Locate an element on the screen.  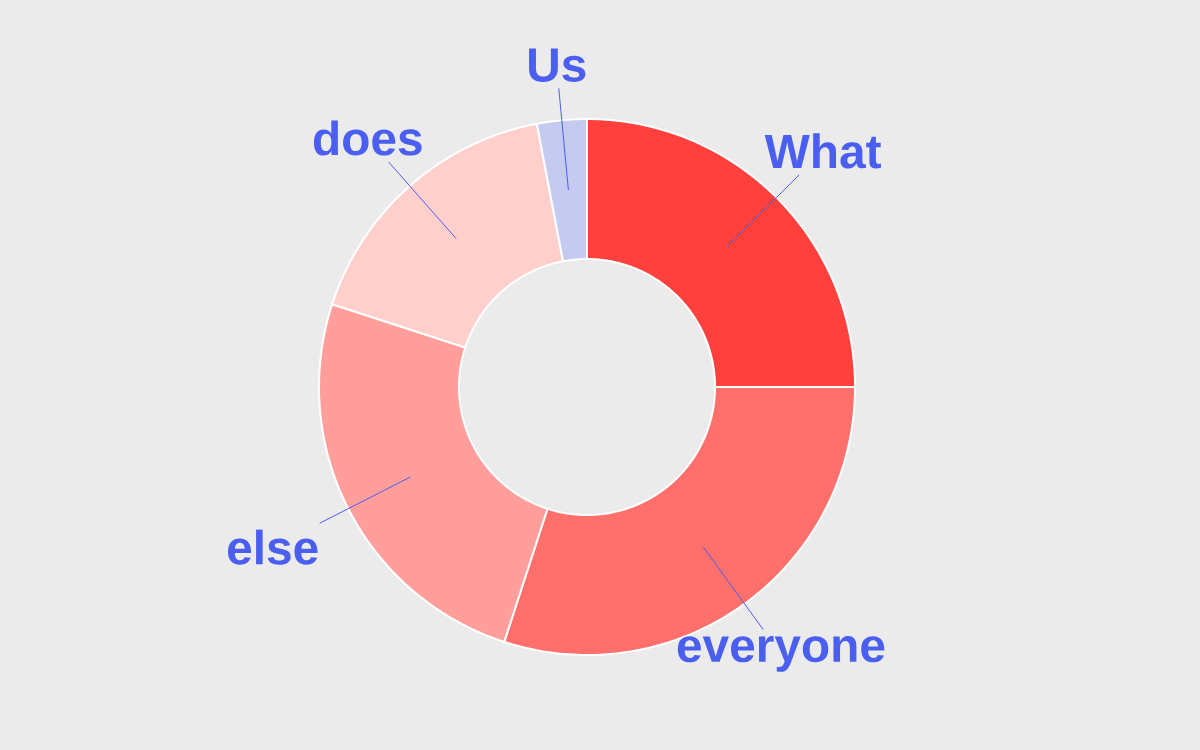
slice-label: does is located at coordinates (367, 138).